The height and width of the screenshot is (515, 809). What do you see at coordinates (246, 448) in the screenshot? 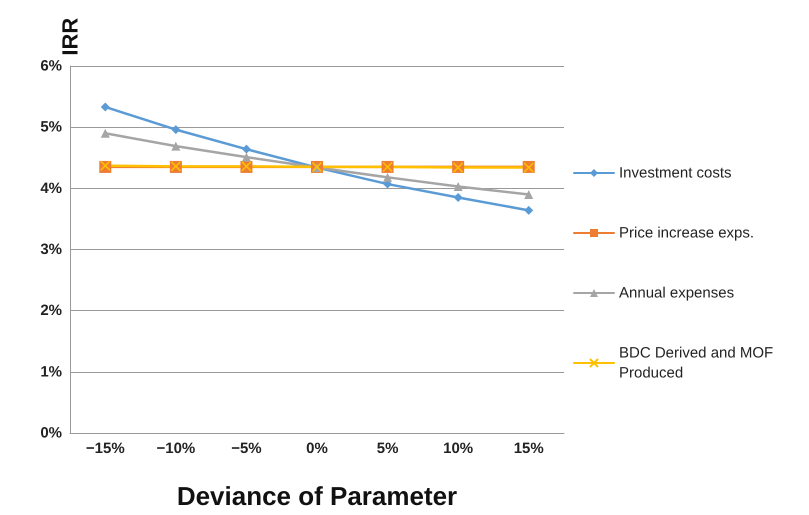
I see `x-tick-label: −5%` at bounding box center [246, 448].